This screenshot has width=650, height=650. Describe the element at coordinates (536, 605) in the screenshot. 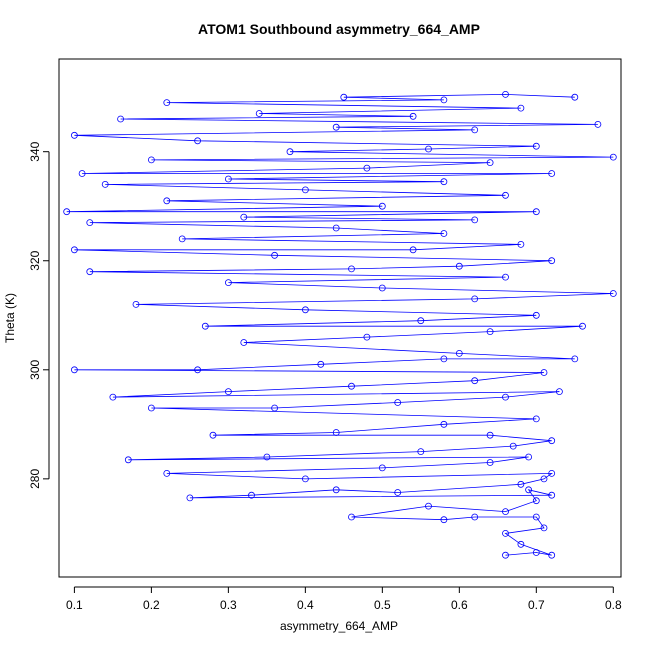

I see `x-tick-label: 0.7` at that location.